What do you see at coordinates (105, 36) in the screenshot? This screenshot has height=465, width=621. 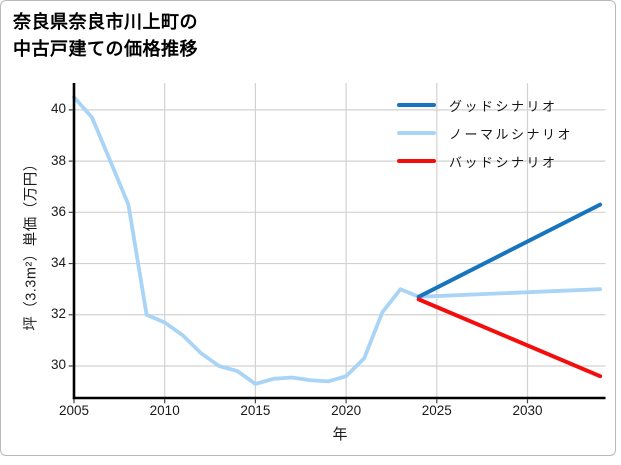 I see `page-title: 奈良県奈良市川上町の 中古戸建ての価格推移` at bounding box center [105, 36].